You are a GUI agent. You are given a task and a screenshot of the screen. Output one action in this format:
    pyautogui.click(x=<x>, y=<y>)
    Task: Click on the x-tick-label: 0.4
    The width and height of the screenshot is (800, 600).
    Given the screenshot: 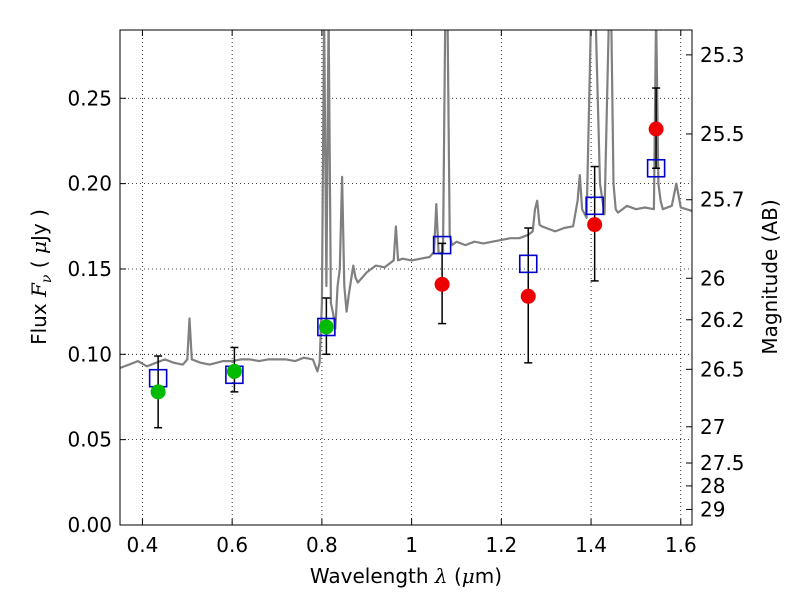 What is the action you would take?
    pyautogui.click(x=143, y=545)
    